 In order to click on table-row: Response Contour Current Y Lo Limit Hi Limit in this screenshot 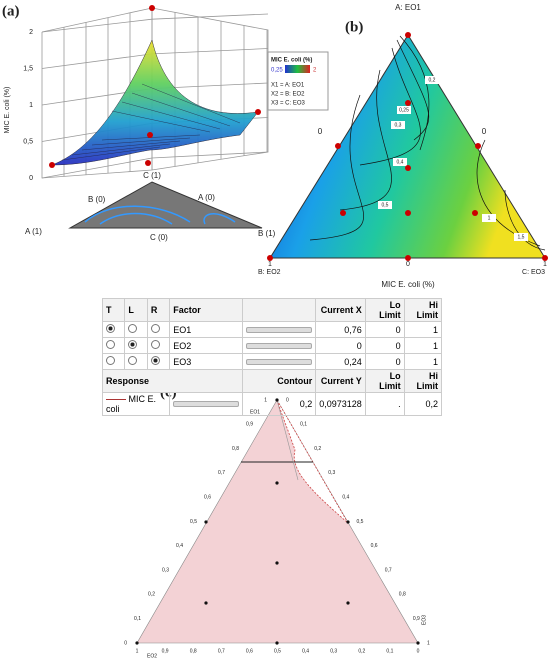, I will do `click(272, 381)`.